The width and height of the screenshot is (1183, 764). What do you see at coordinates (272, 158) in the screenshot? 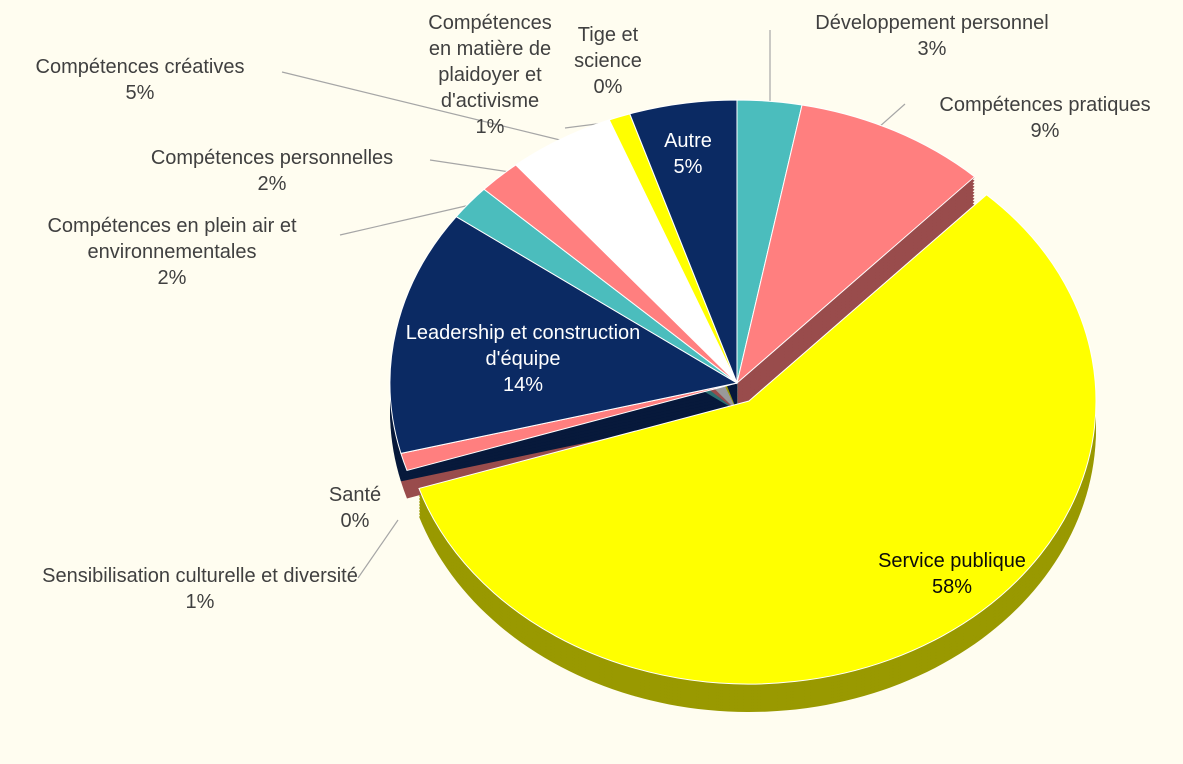
I see `category-label: Compétences personnelles` at bounding box center [272, 158].